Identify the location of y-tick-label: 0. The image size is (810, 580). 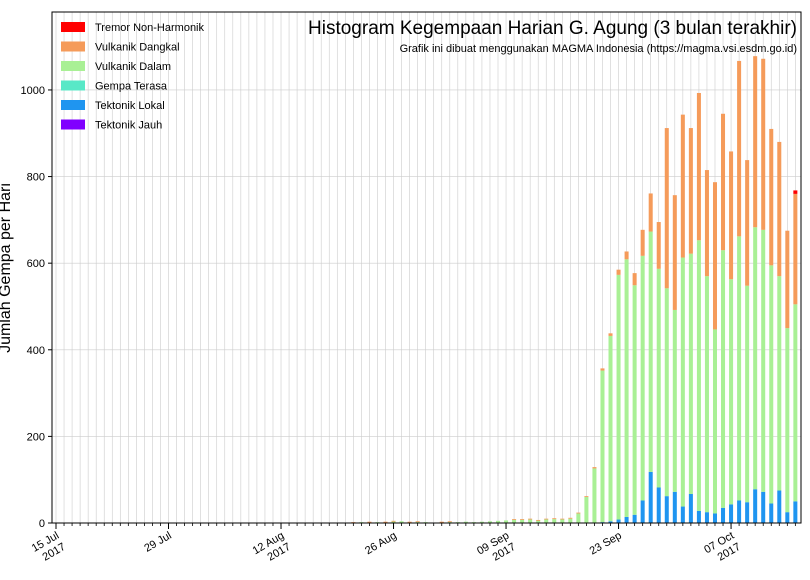
(42, 524).